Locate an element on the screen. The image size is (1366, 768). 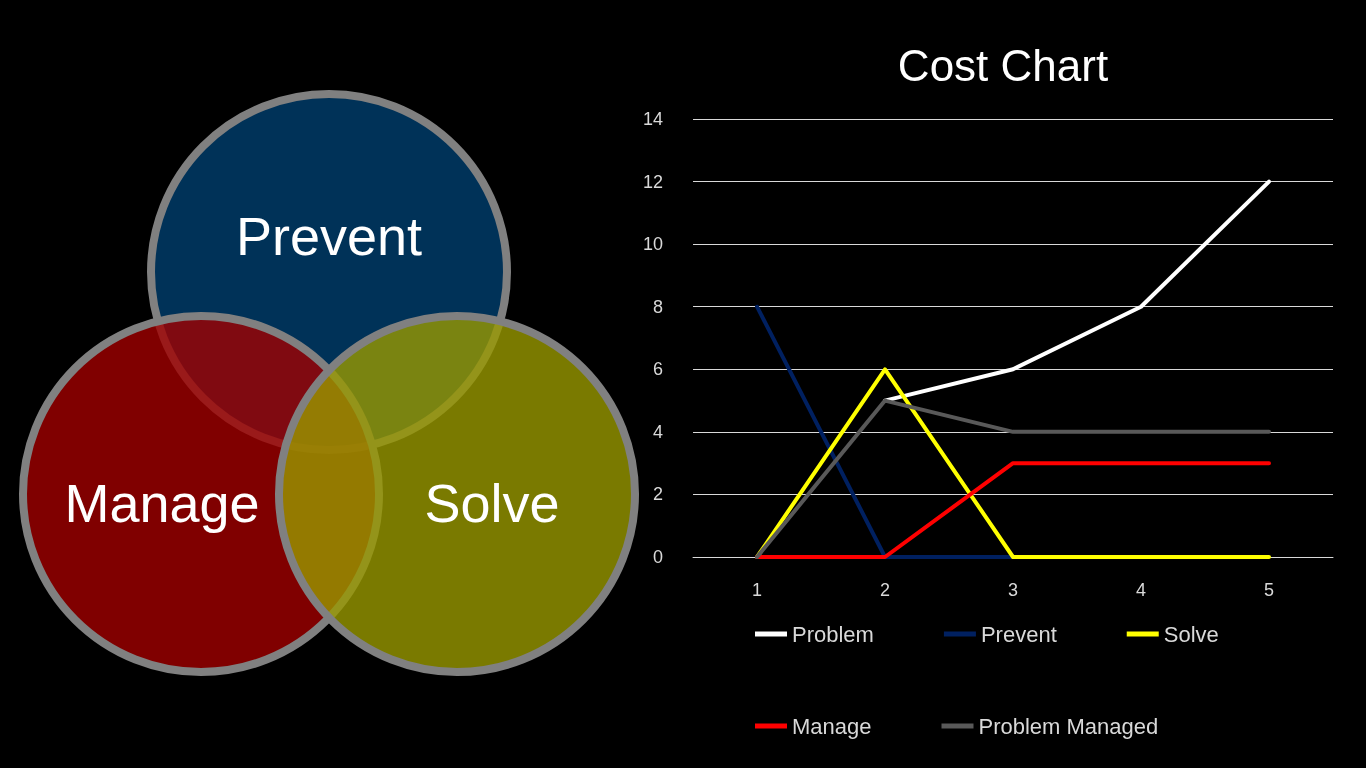
x-tick-label: 3 is located at coordinates (1013, 590).